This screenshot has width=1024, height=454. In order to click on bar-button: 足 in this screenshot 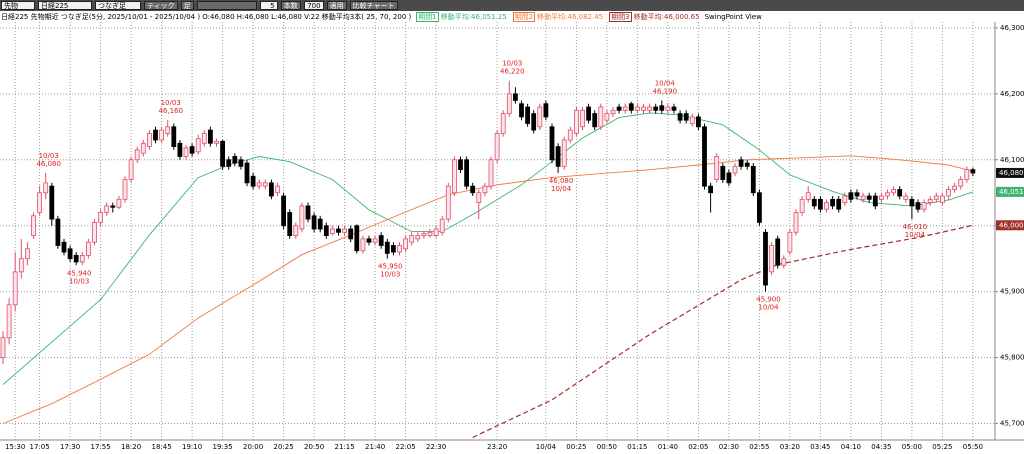, I will do `click(187, 5)`.